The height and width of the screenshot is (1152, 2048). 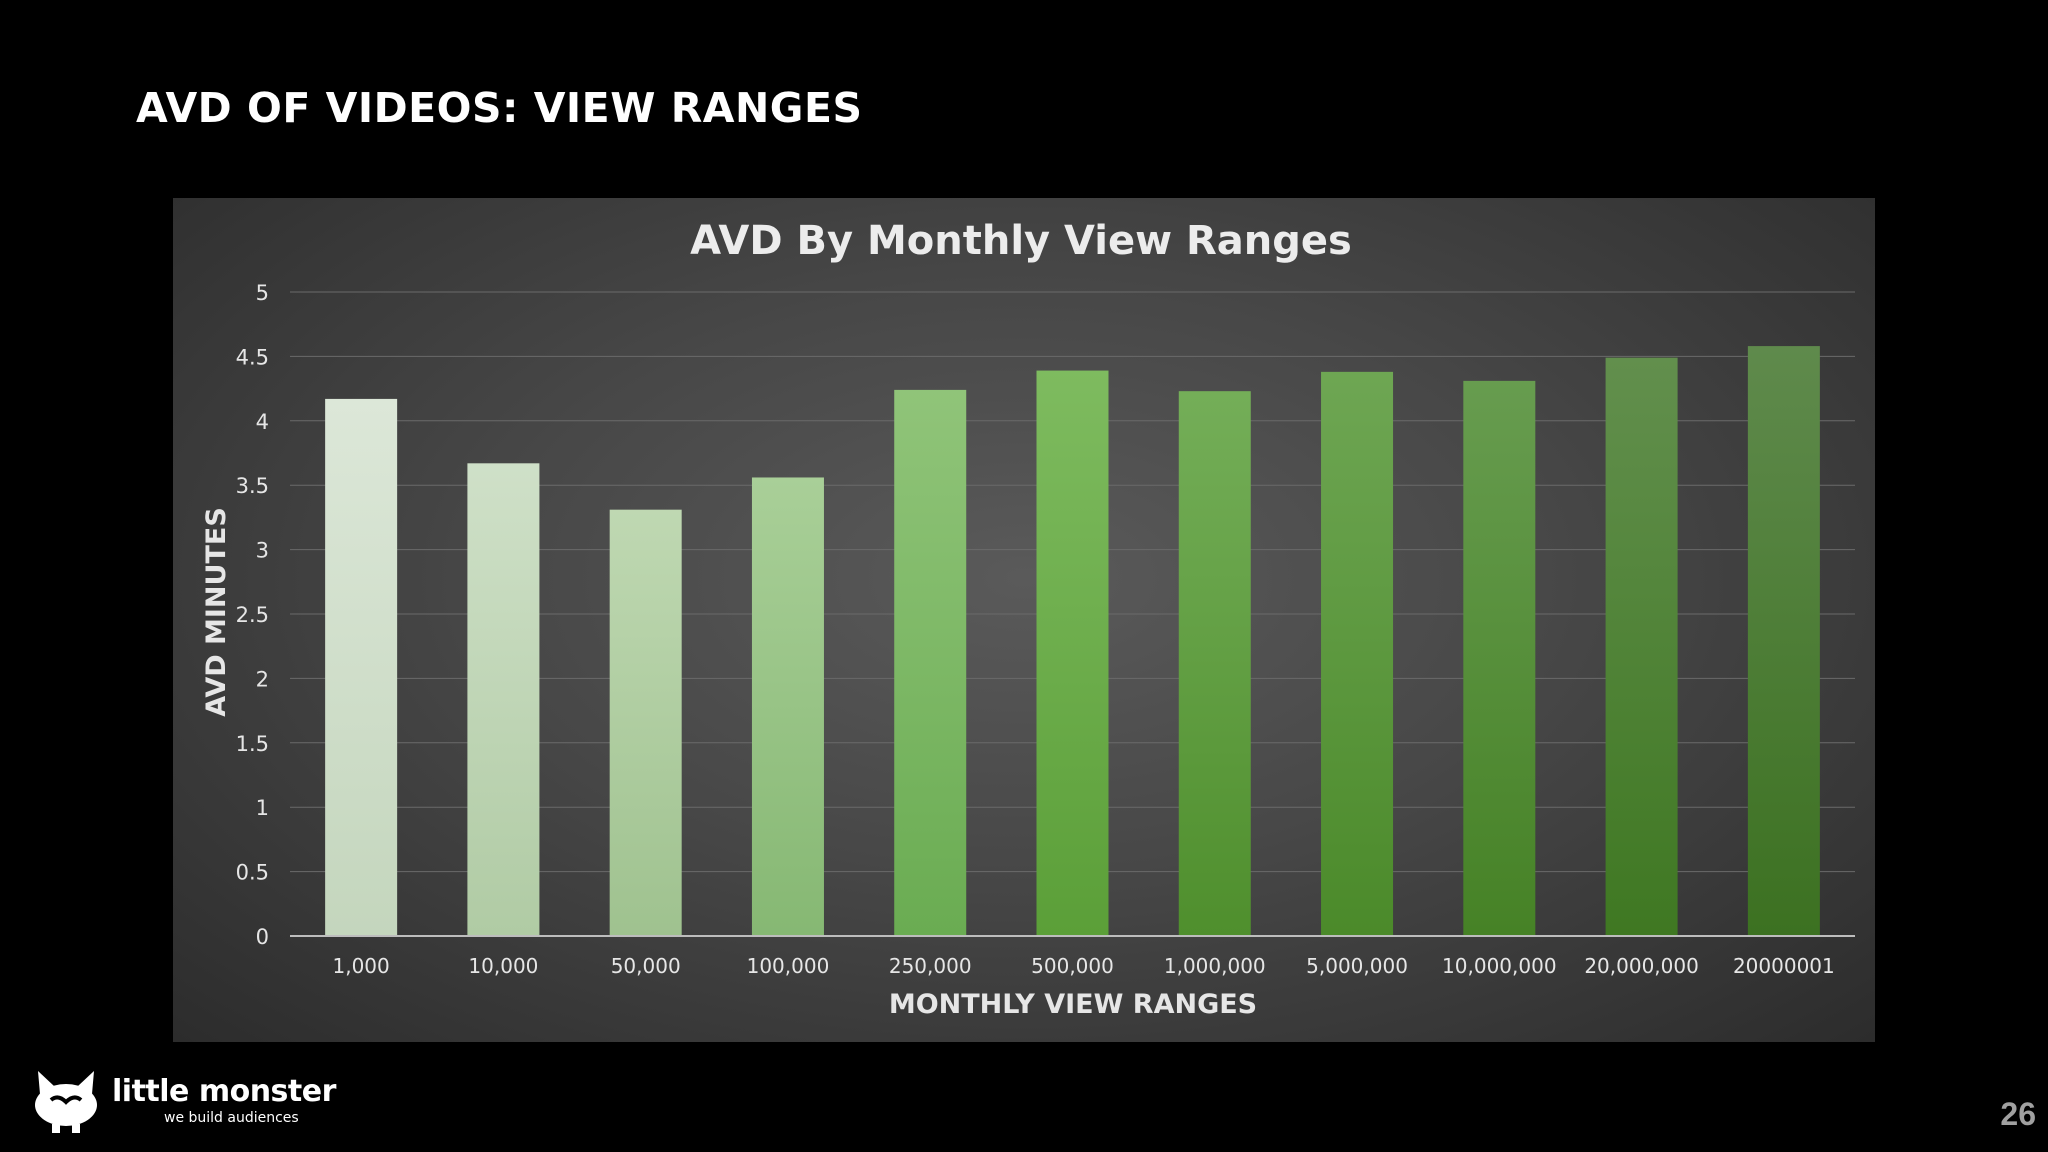 What do you see at coordinates (2018, 1114) in the screenshot?
I see `page-number: 26` at bounding box center [2018, 1114].